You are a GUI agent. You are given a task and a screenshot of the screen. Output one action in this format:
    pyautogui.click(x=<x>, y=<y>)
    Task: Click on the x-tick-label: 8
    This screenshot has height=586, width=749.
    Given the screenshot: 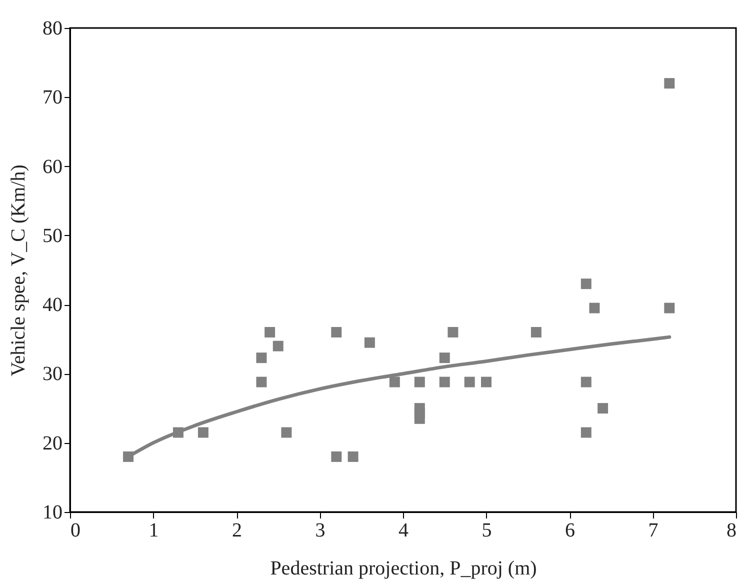 What is the action you would take?
    pyautogui.click(x=731, y=531)
    